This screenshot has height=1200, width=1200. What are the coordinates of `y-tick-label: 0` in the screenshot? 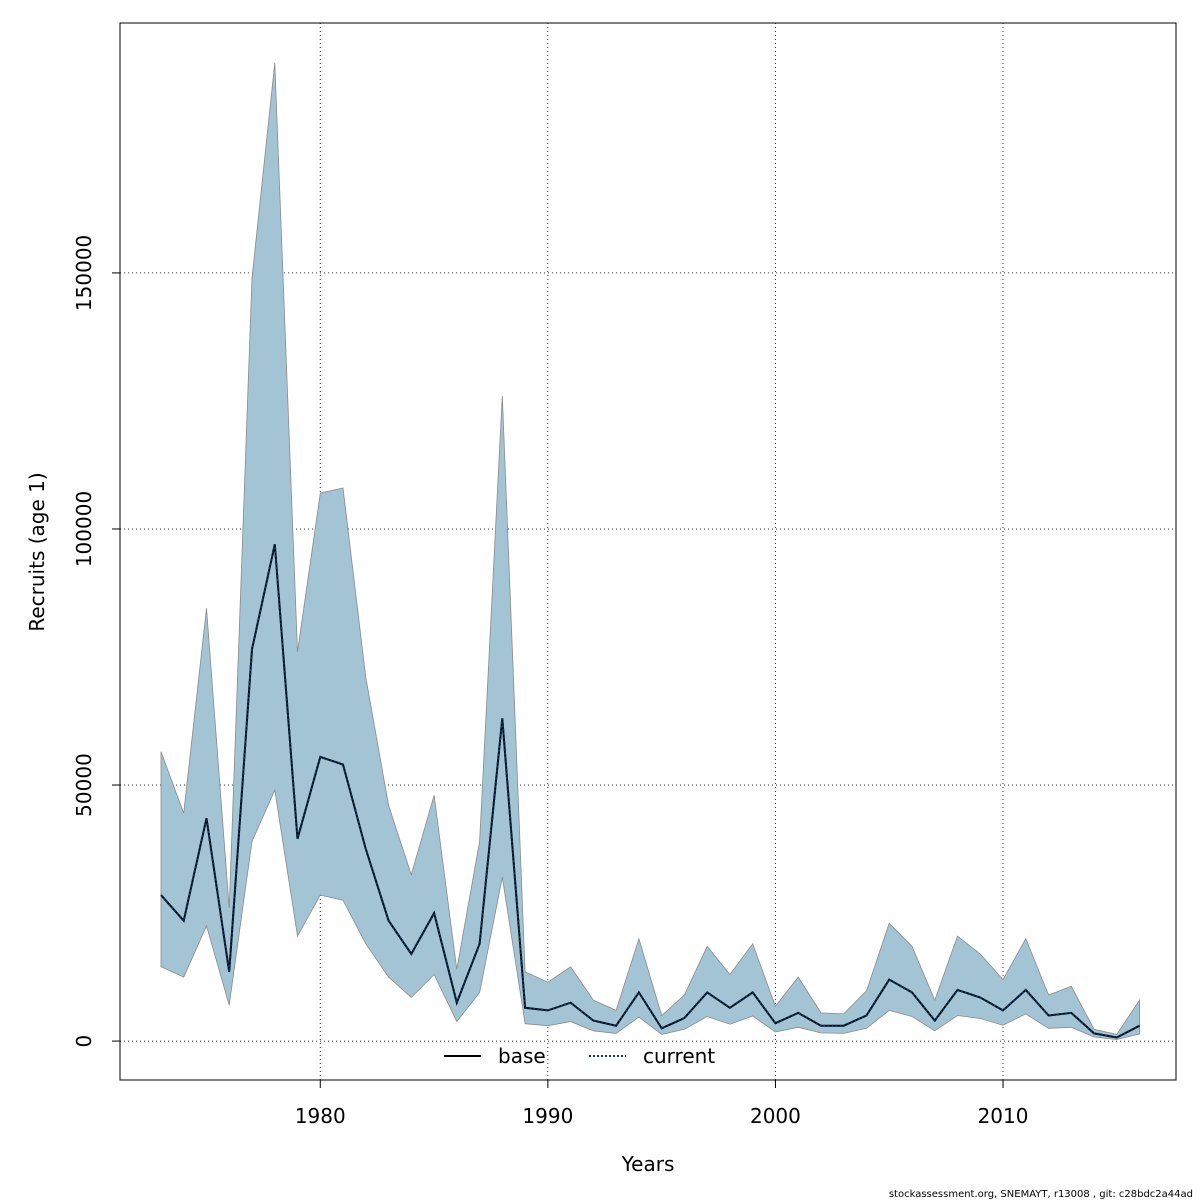 It's located at (84, 1041).